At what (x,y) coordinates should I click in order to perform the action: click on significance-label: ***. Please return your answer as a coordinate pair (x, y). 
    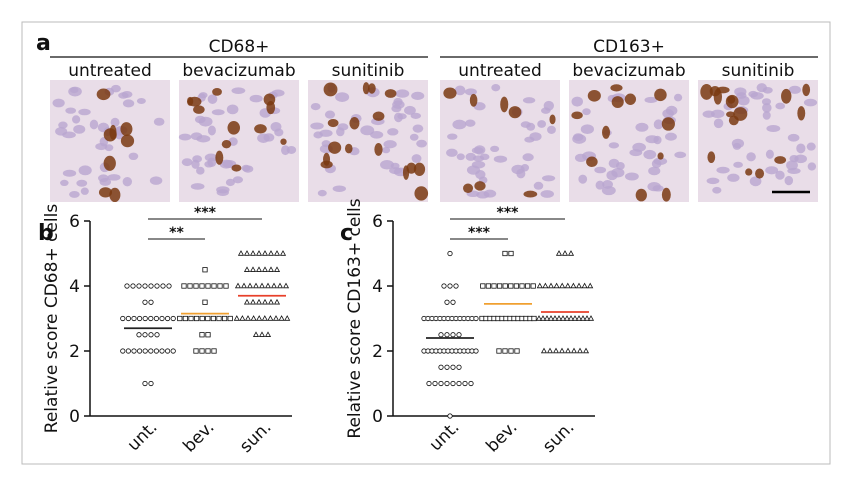
    Looking at the image, I should click on (205, 213).